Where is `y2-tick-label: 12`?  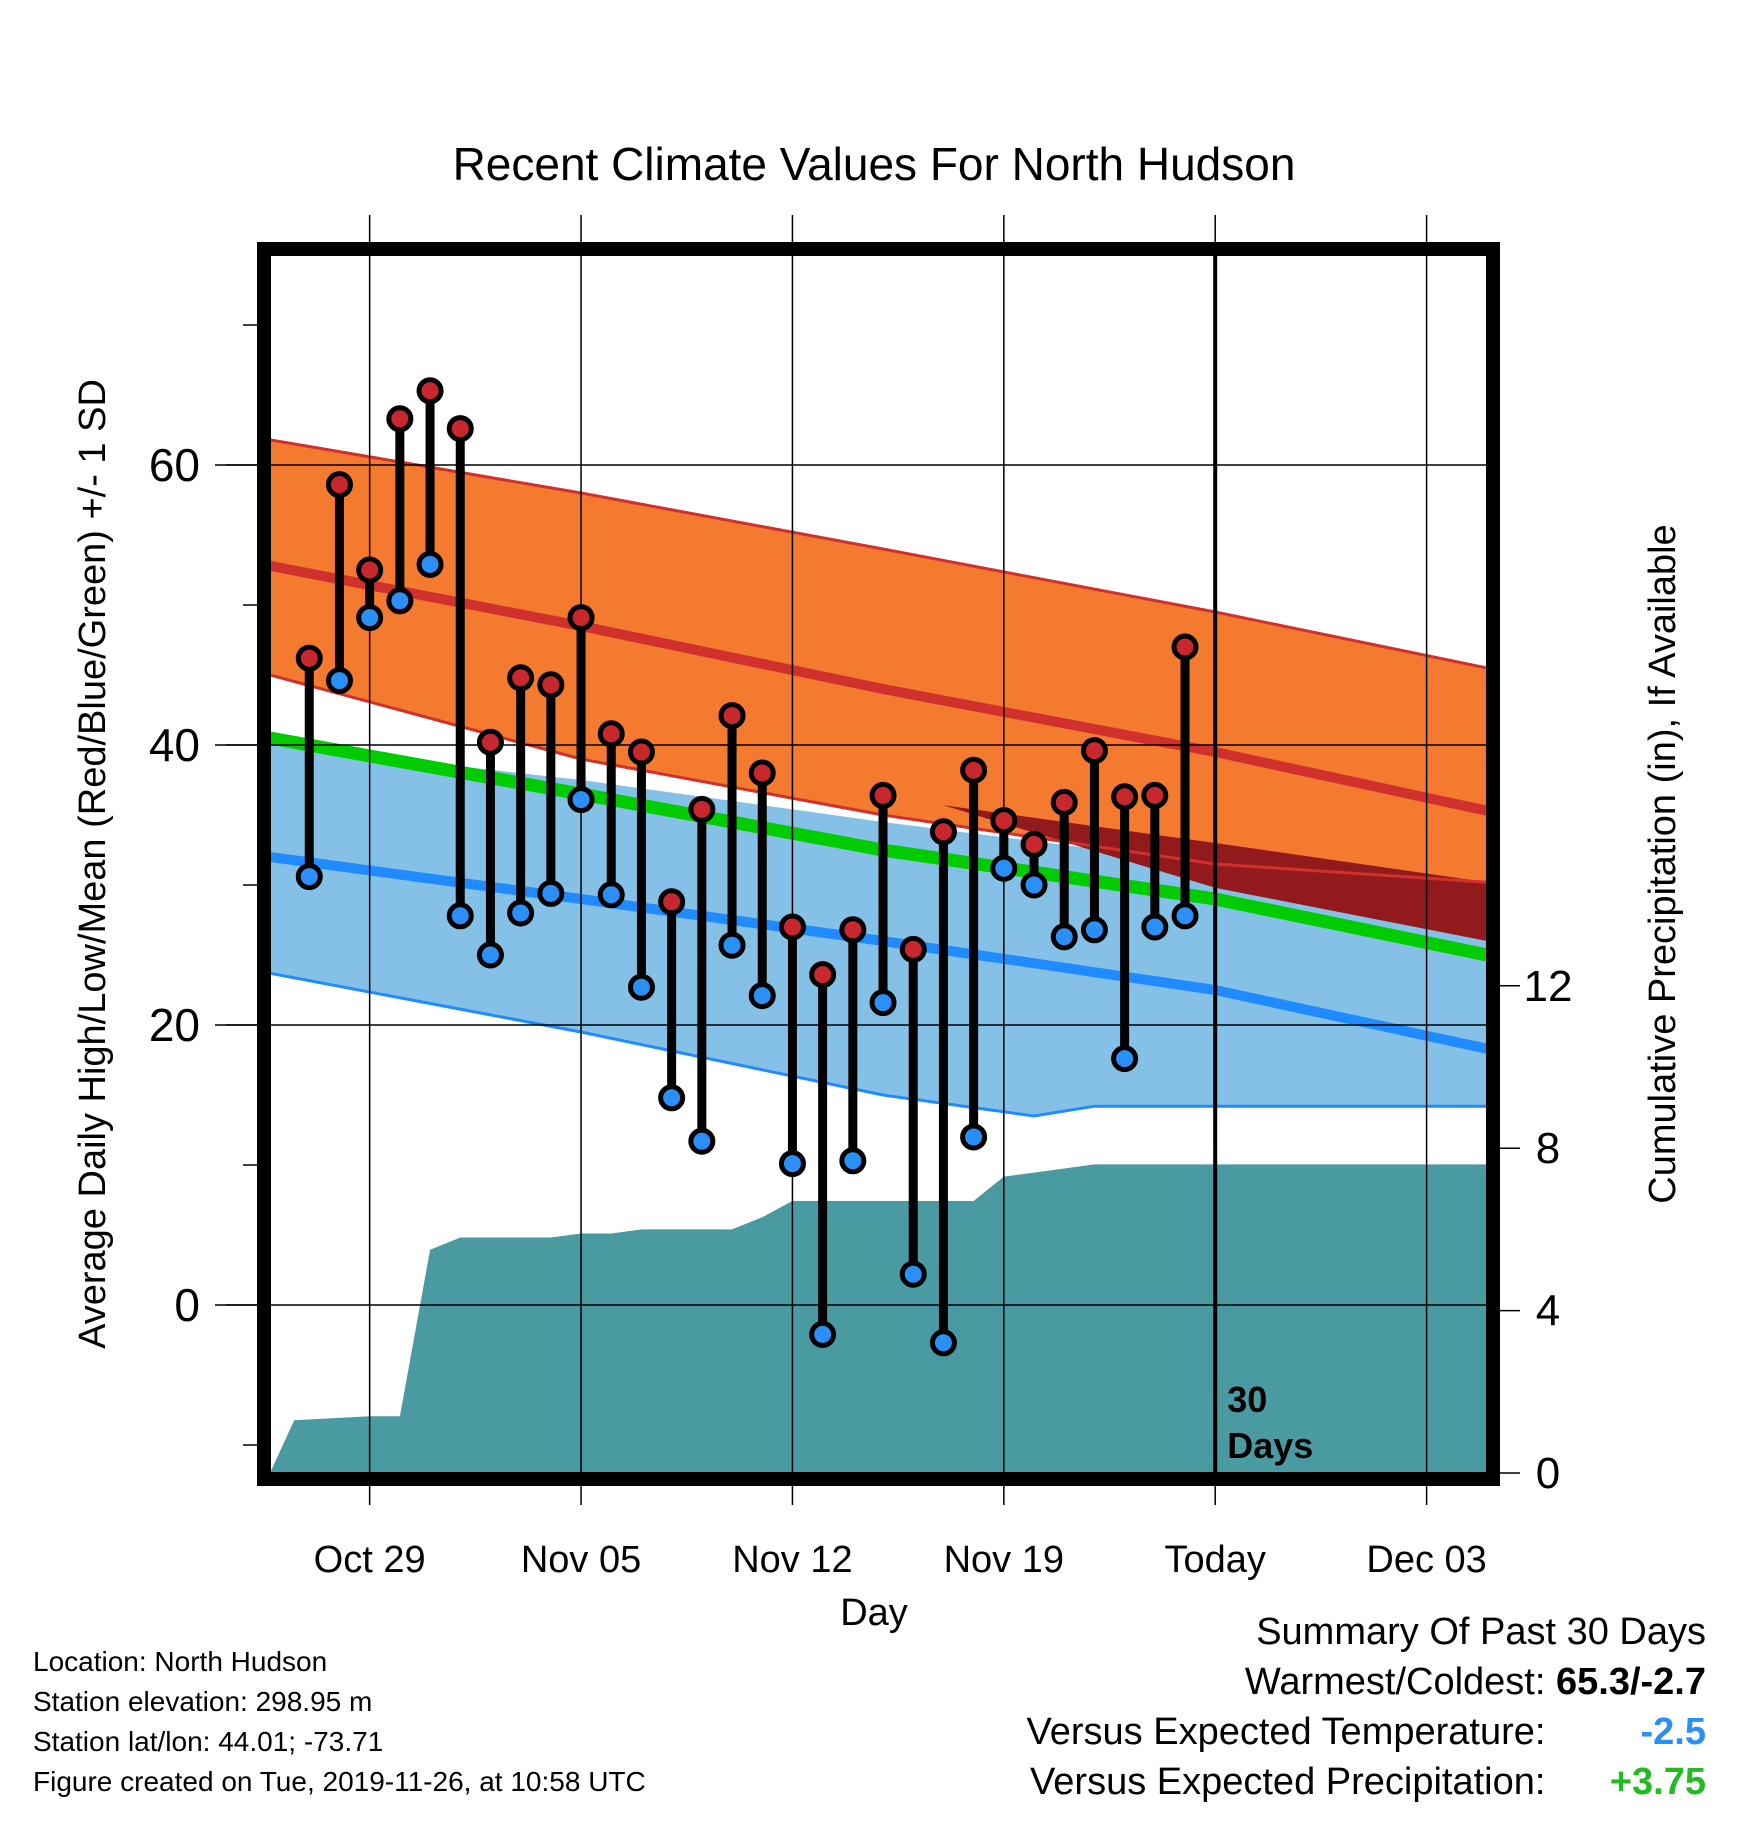 y2-tick-label: 12 is located at coordinates (1548, 986).